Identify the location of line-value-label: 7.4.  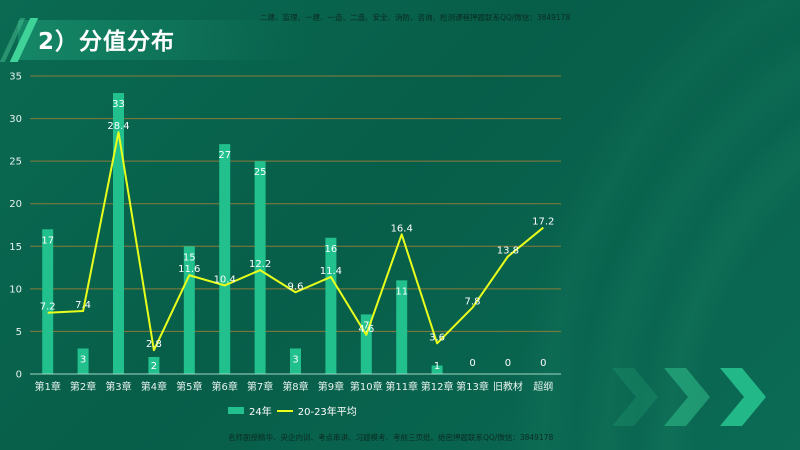
(83, 305).